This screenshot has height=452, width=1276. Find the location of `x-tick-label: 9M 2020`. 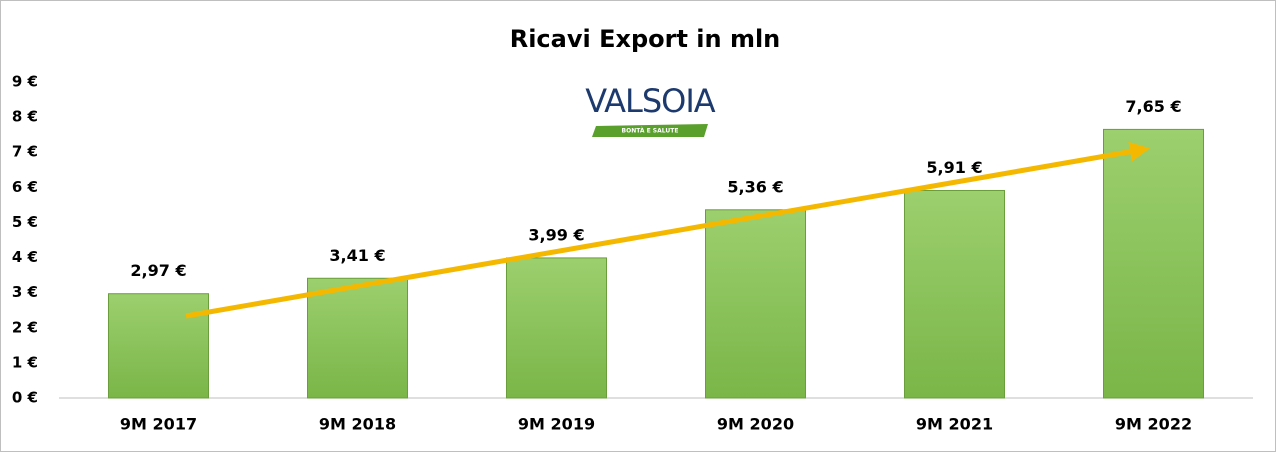

x-tick-label: 9M 2020 is located at coordinates (755, 424).